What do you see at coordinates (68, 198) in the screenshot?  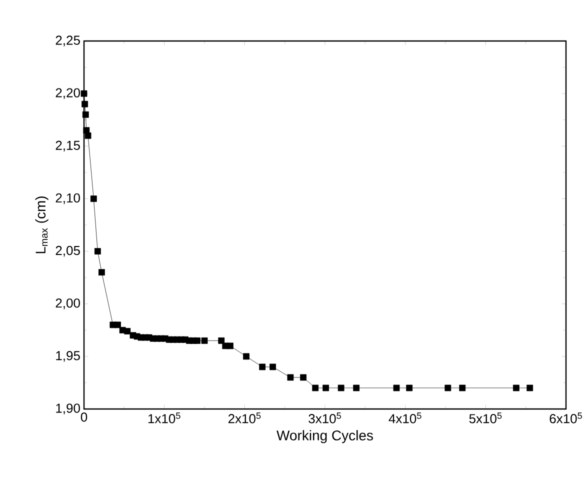 I see `y-tick-label: 2,10` at bounding box center [68, 198].